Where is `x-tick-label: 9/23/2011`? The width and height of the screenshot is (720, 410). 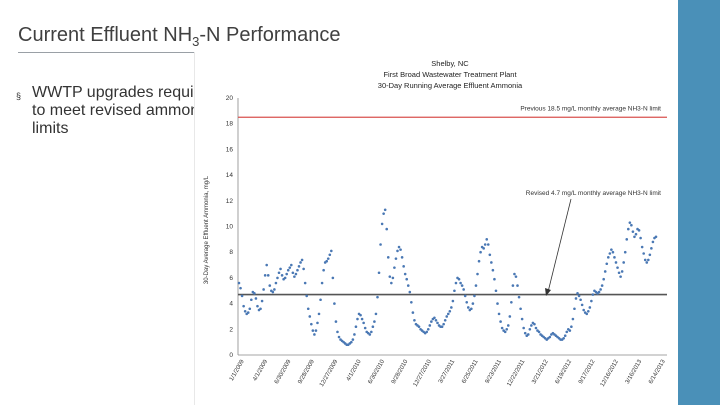 x-tick-label: 9/23/2011 is located at coordinates (494, 371).